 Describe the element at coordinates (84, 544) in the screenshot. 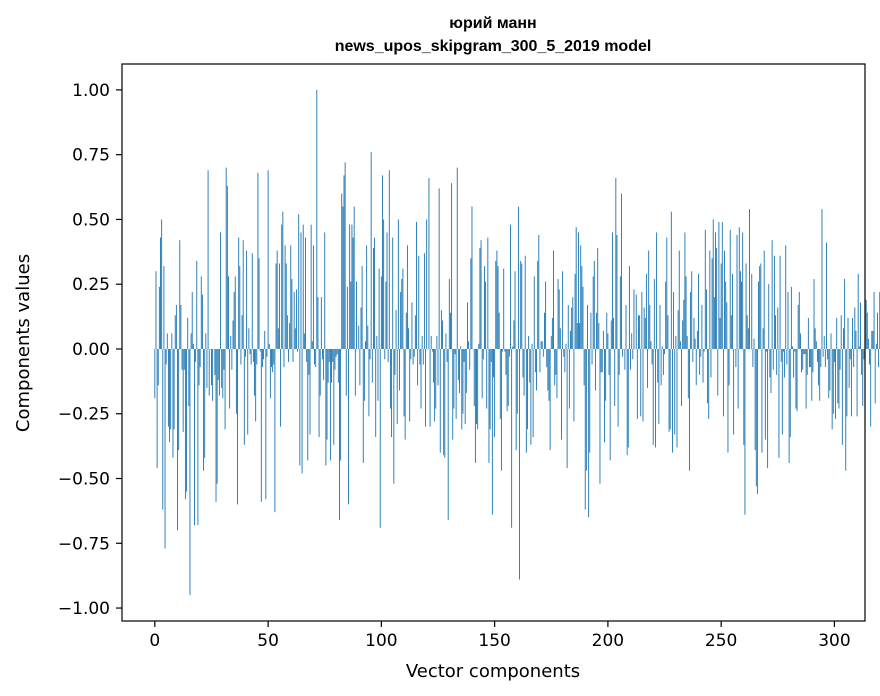

I see `y-tick-label: −0.75` at that location.